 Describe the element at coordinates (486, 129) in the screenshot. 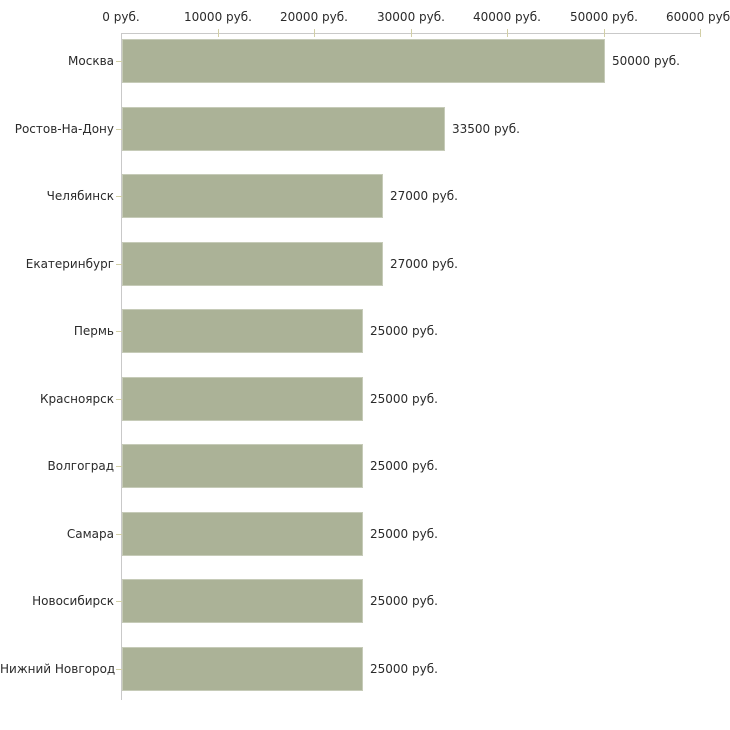

I see `bar-value-label: 33500 руб.` at that location.